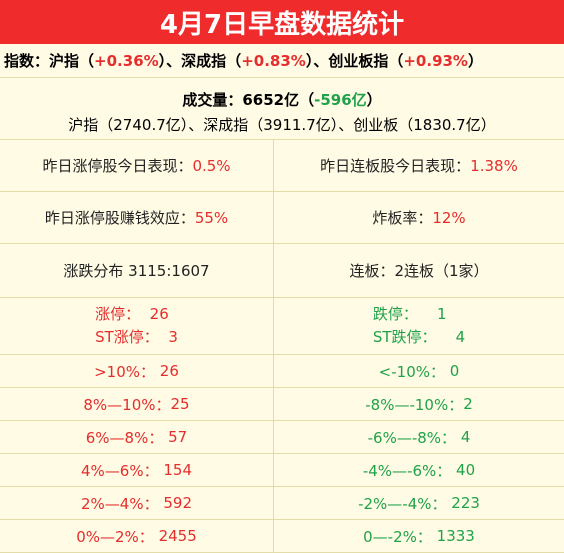  Describe the element at coordinates (419, 166) in the screenshot. I see `lianban-performance: 昨日连板股今日表现： 1.38%` at that location.